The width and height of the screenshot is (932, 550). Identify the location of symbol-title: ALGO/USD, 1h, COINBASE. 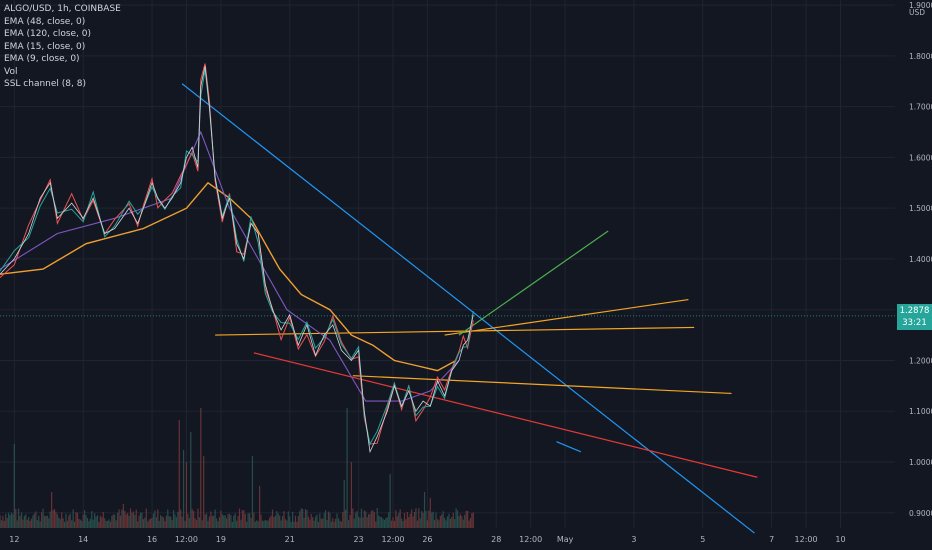
(62, 9).